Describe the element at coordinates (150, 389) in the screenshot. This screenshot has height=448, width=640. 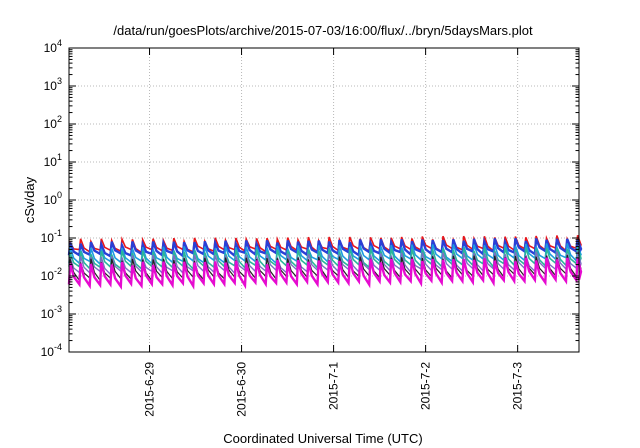
I see `x-tick-label: 2015-6-29` at that location.